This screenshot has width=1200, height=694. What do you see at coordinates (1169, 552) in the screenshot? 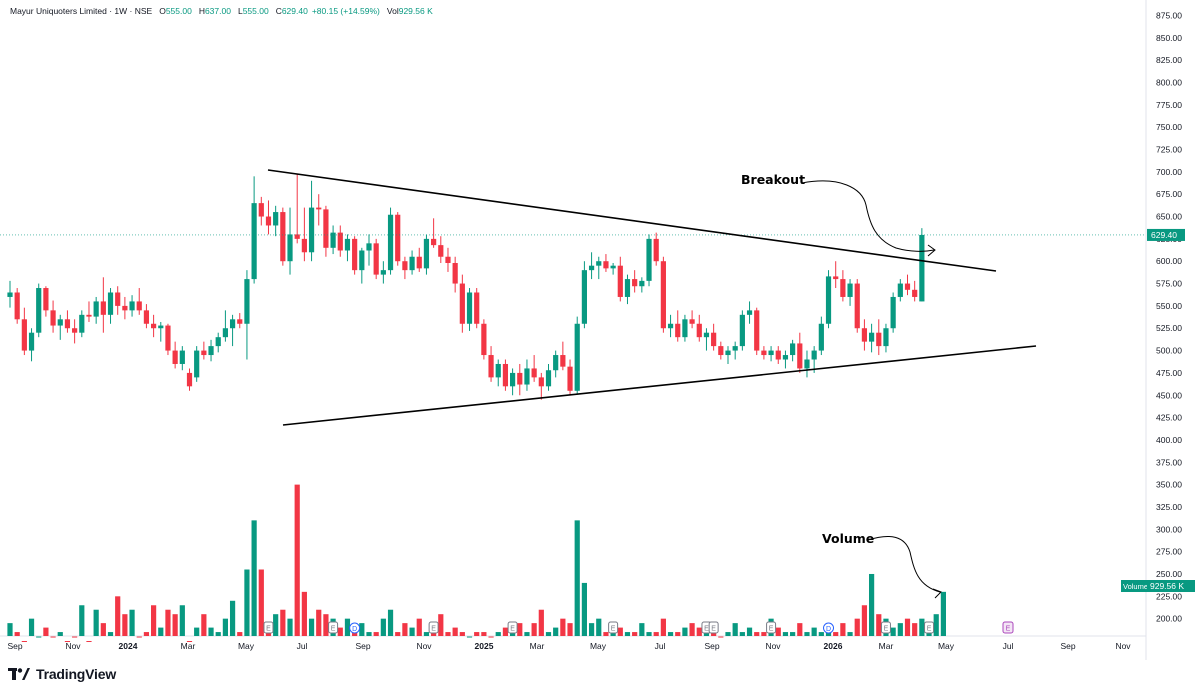
I see `price-tick-label: 275.00` at bounding box center [1169, 552].